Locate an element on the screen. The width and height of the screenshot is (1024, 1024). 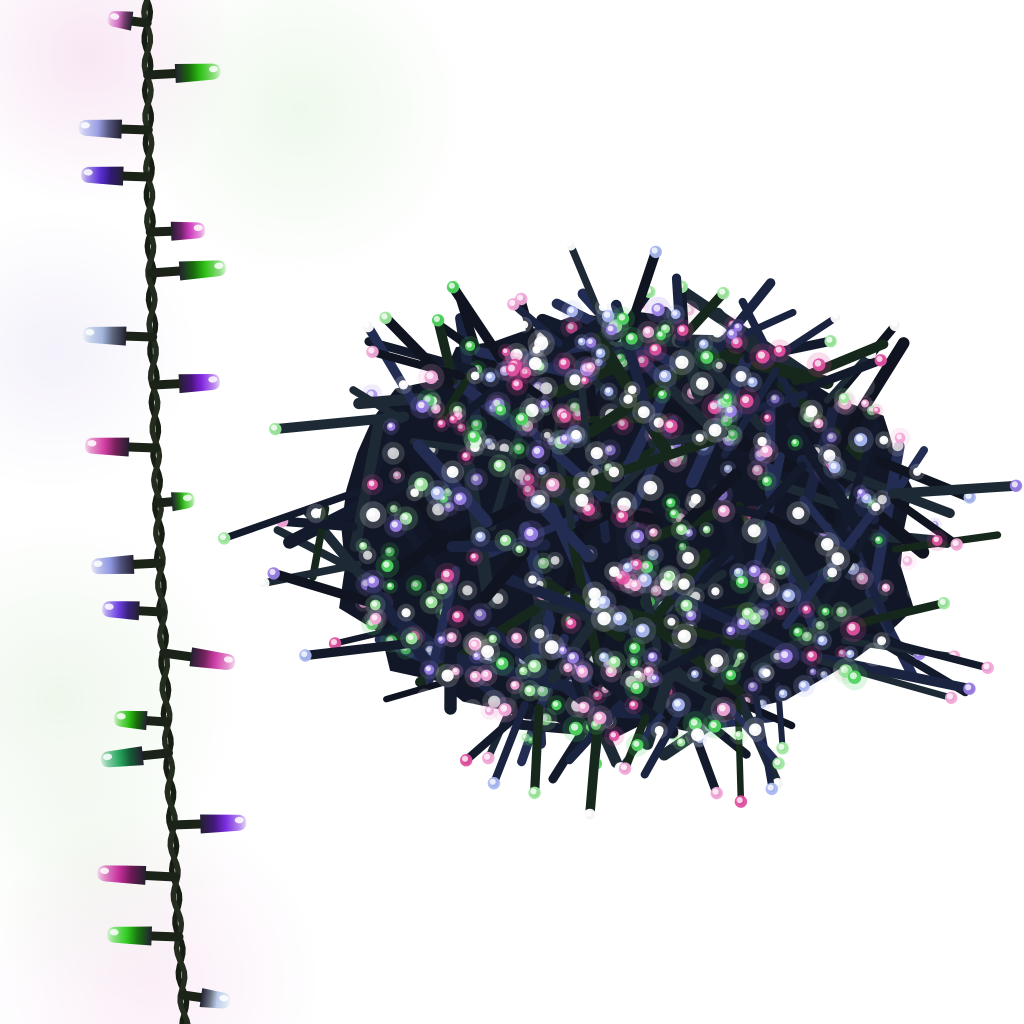
background-tint is located at coordinates (160, 917).